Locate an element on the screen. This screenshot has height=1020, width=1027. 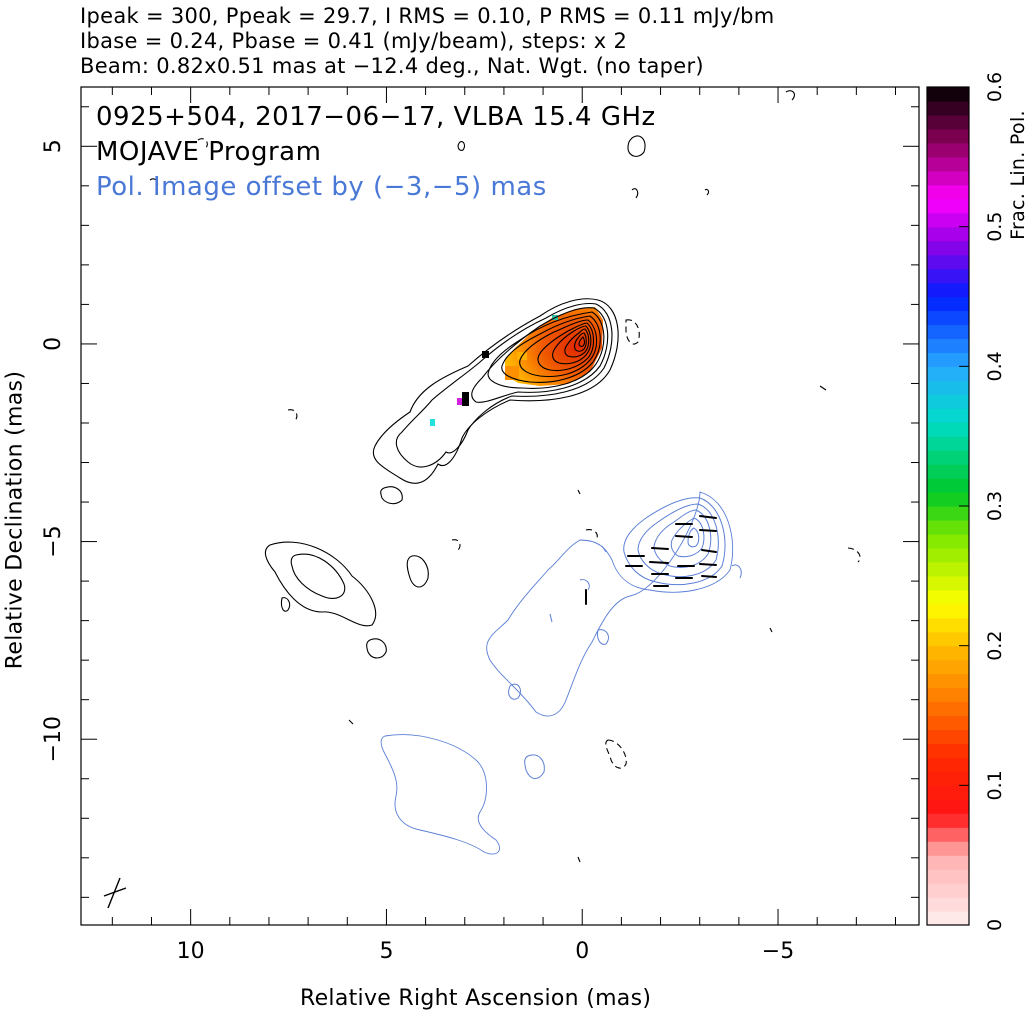
y-axis-label: Relative Declination (mas) is located at coordinates (15, 520).